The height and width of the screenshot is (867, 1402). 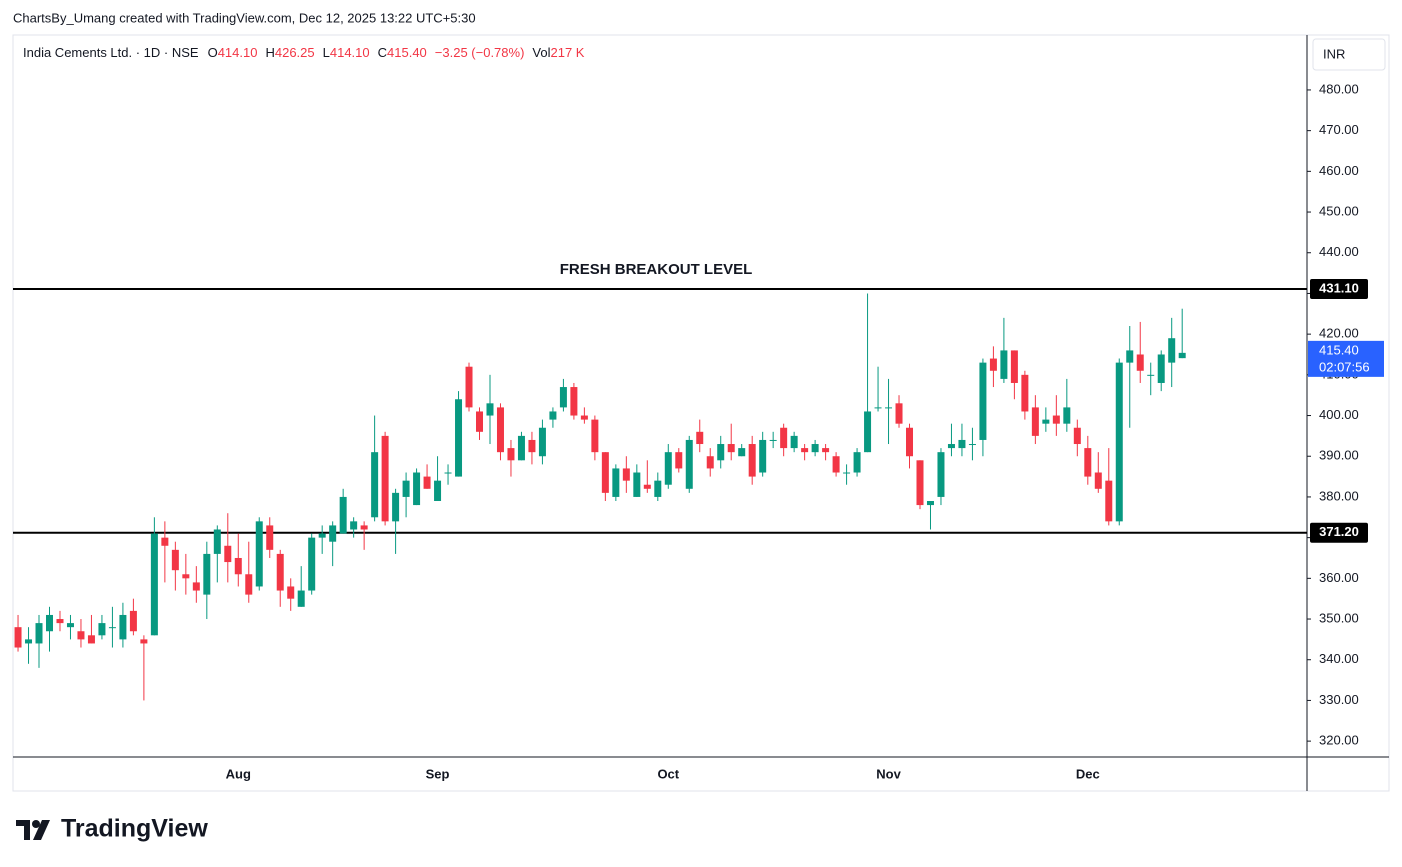 What do you see at coordinates (1339, 577) in the screenshot?
I see `y-tick-label: 360.00` at bounding box center [1339, 577].